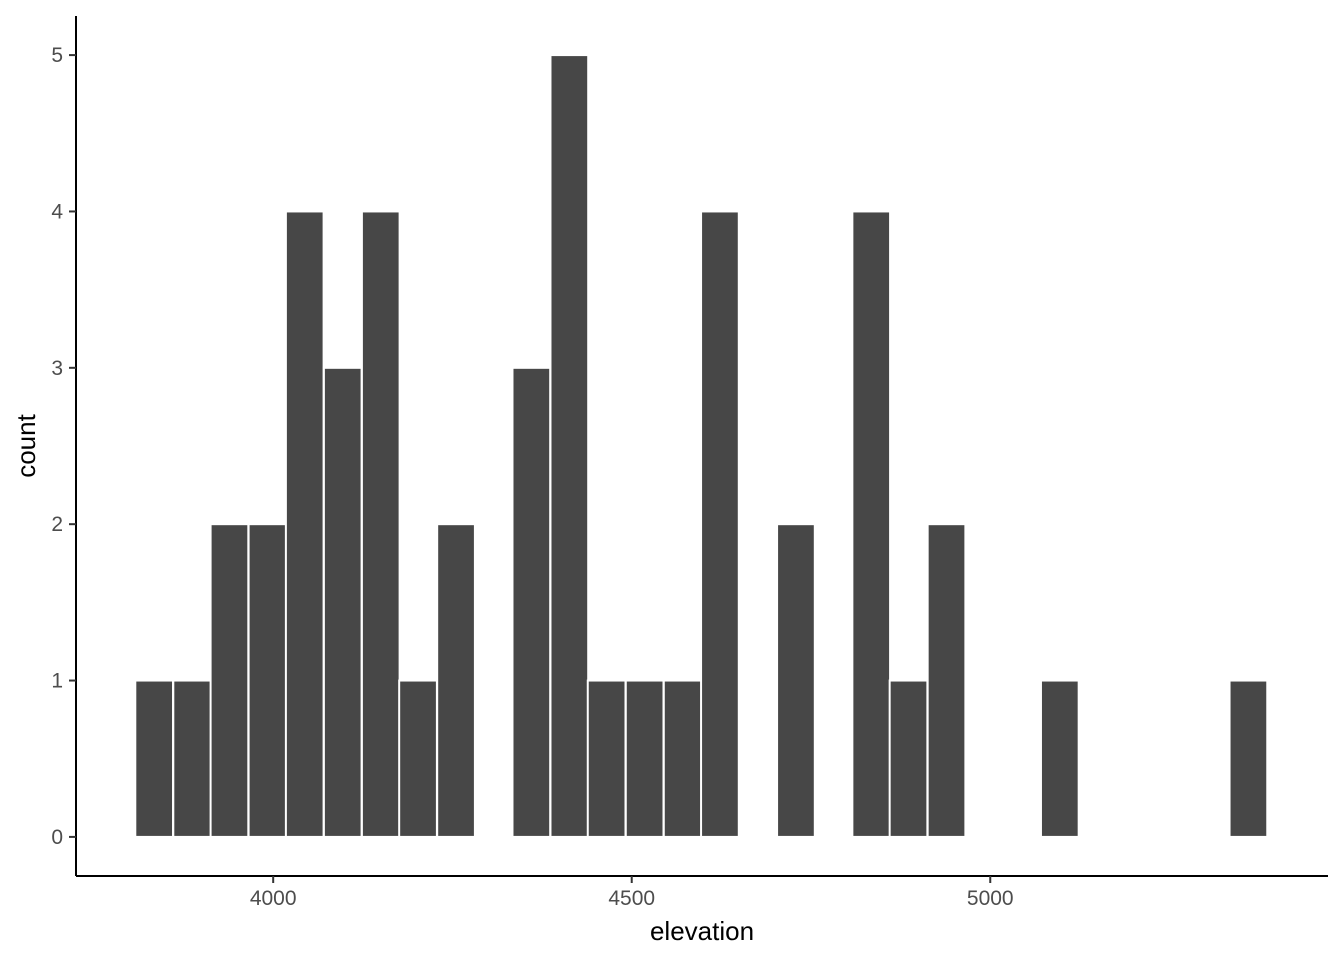 This screenshot has height=960, width=1344. Describe the element at coordinates (57, 681) in the screenshot. I see `y-tick-label: 1` at that location.